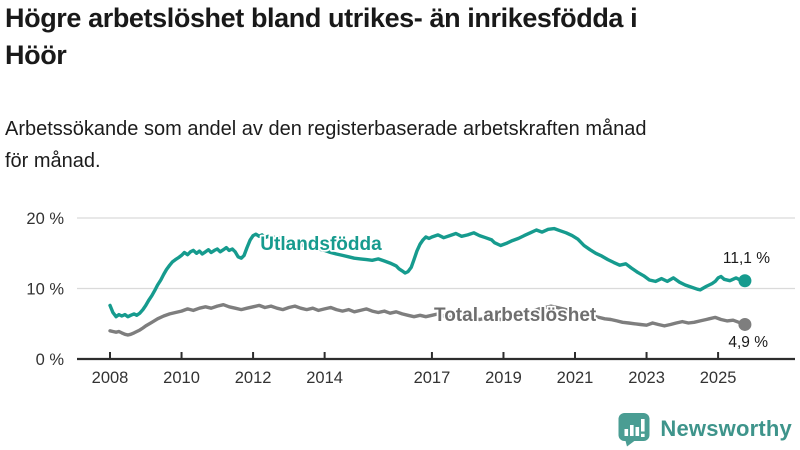  Describe the element at coordinates (646, 378) in the screenshot. I see `svg-text: 2023` at that location.